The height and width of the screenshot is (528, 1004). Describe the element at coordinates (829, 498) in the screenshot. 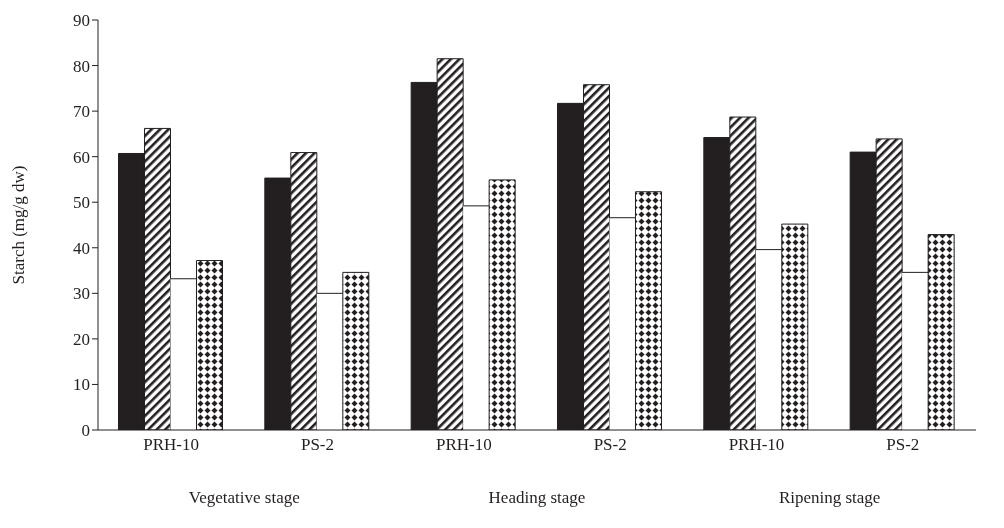

I see `text: Ripening stage` at that location.